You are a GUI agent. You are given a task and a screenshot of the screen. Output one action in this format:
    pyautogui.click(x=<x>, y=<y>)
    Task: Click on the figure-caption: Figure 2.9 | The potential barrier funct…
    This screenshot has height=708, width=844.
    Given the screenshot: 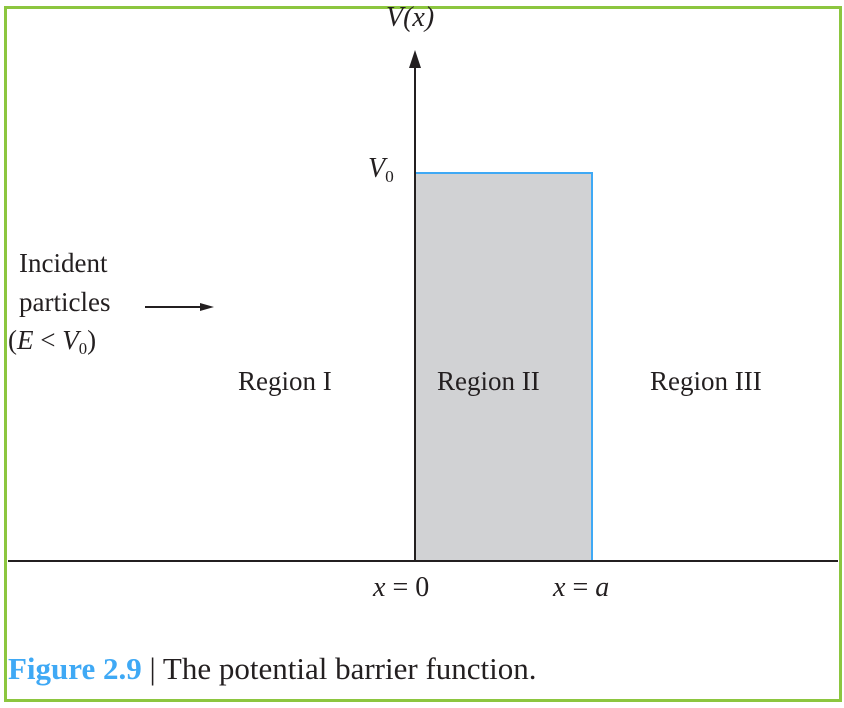 What is the action you would take?
    pyautogui.click(x=272, y=669)
    